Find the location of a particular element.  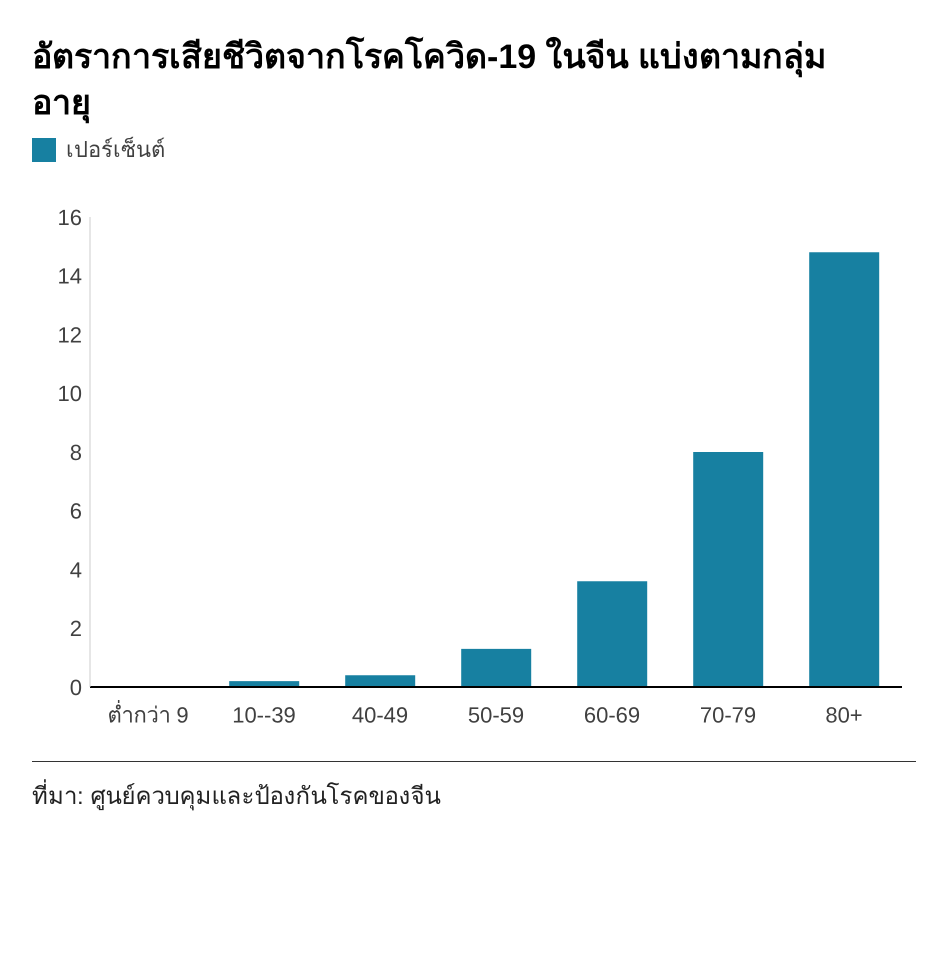

y-tick-label: 16 is located at coordinates (70, 217).